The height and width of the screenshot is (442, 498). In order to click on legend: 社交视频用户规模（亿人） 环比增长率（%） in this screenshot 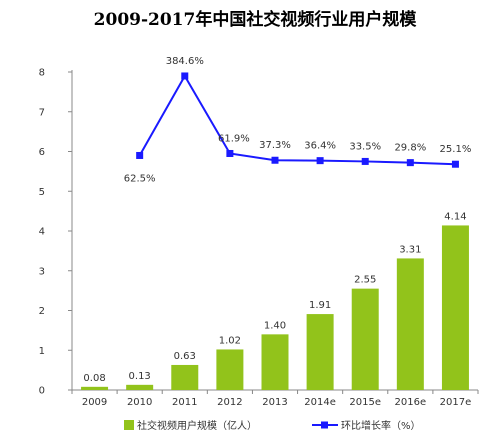, I will do `click(272, 425)`.